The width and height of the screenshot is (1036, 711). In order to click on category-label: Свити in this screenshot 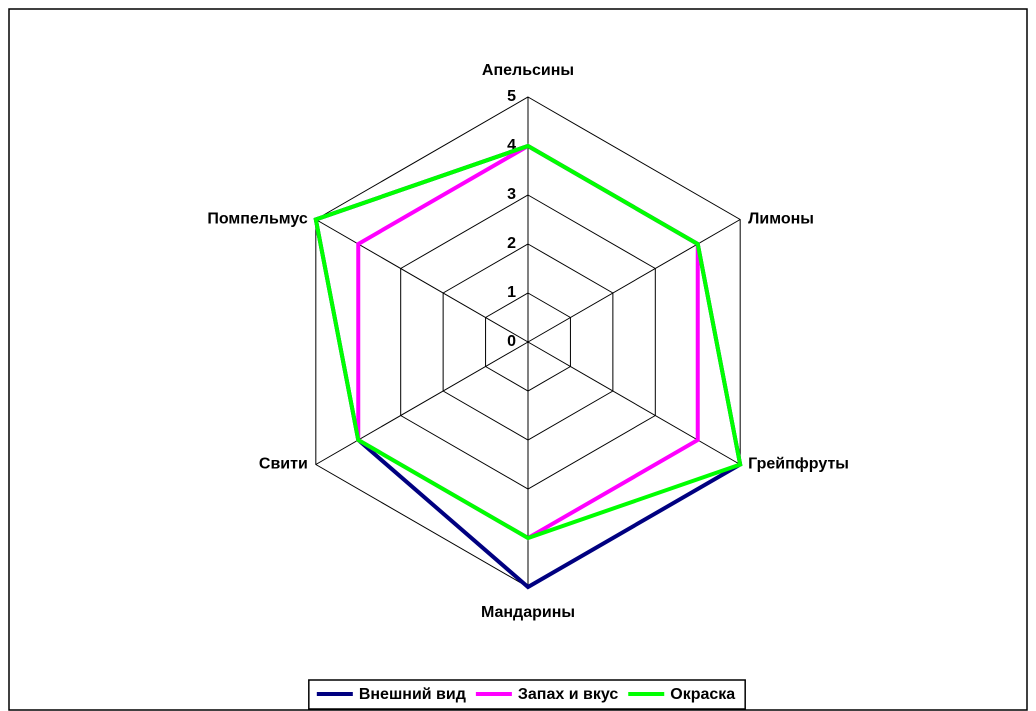, I will do `click(283, 464)`.